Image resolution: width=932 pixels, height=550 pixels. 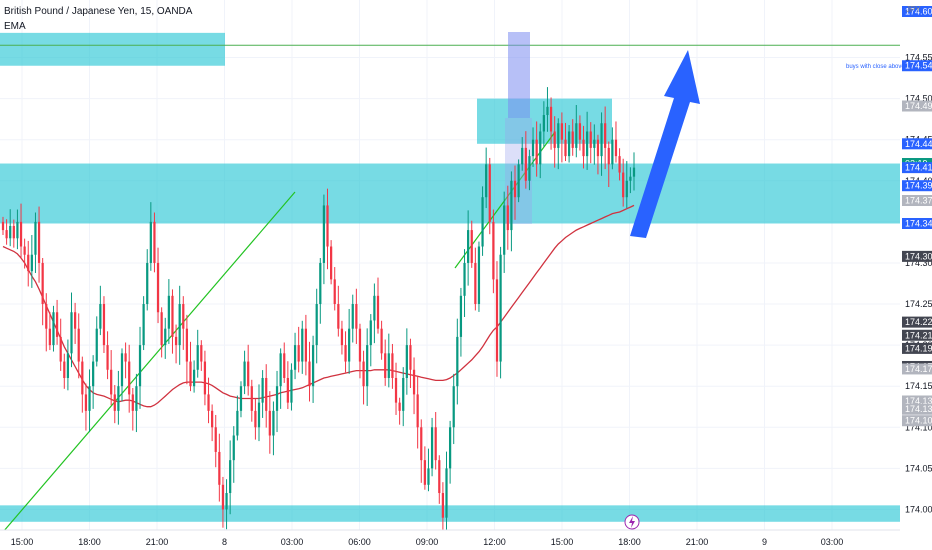 What do you see at coordinates (632, 522) in the screenshot?
I see `flash-icon` at bounding box center [632, 522].